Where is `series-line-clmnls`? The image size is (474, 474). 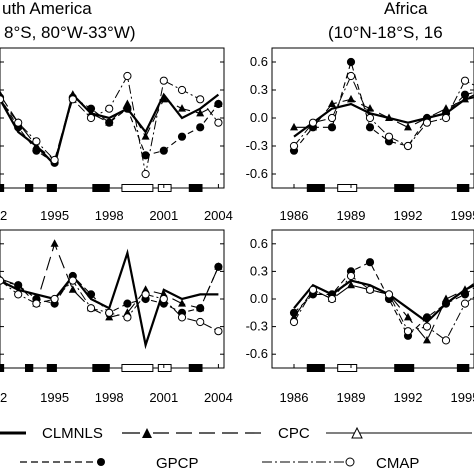 series-line-clmnls is located at coordinates (109, 299).